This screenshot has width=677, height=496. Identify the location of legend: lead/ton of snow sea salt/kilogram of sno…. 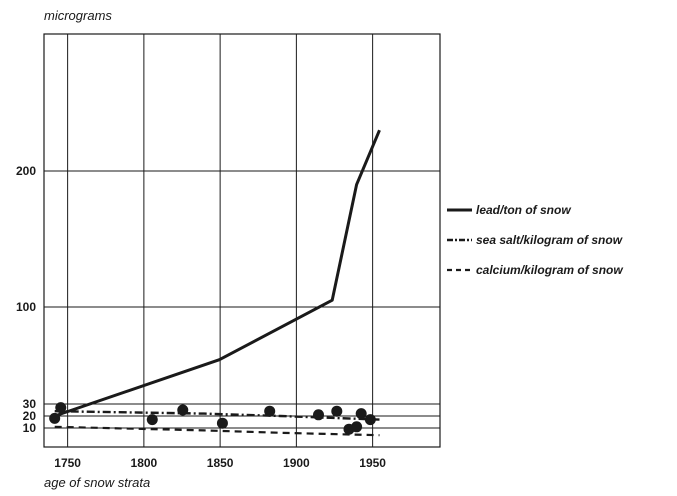
(535, 240).